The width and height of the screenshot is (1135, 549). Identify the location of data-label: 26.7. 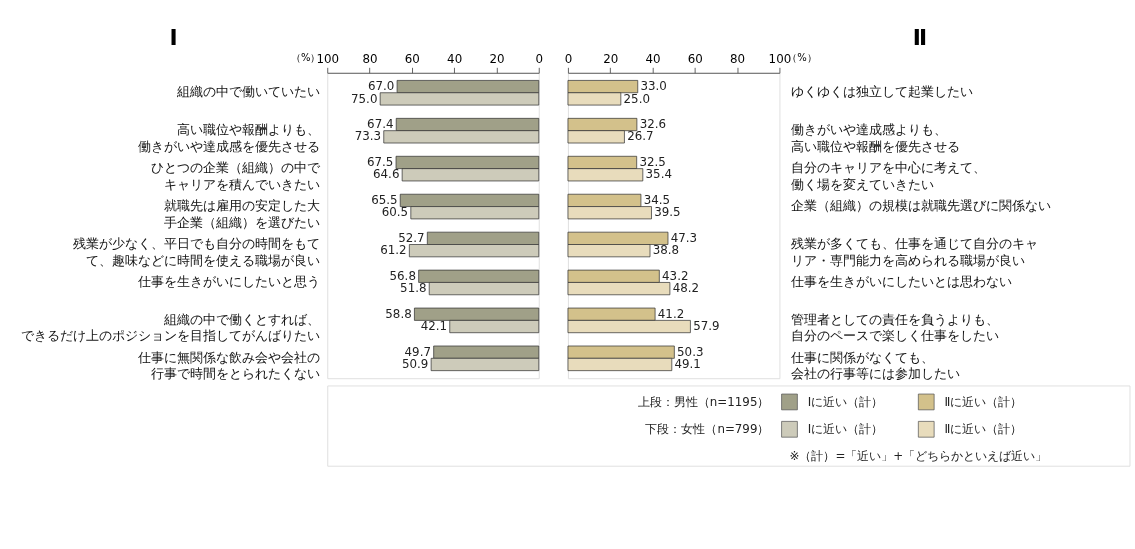
(640, 136).